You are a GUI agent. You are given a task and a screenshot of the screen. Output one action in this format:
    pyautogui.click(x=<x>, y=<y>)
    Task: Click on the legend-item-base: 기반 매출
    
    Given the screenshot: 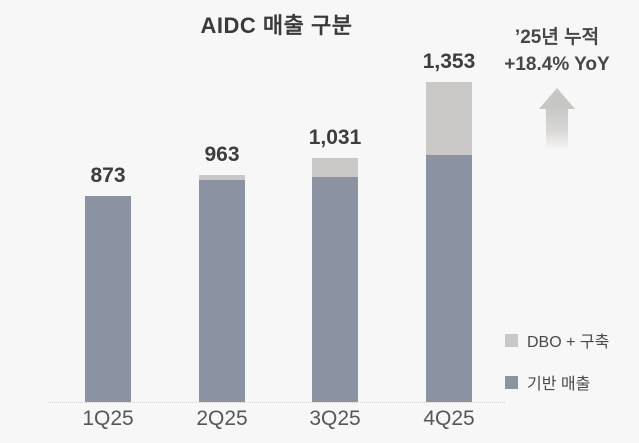 What is the action you would take?
    pyautogui.click(x=570, y=382)
    